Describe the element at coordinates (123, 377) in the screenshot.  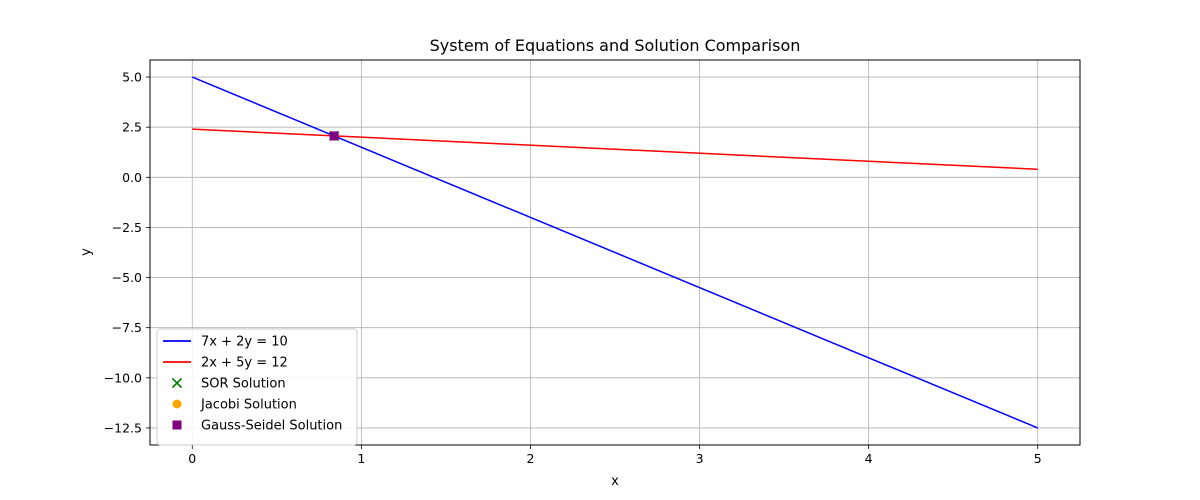
I see `y-tick-label: −10.0` at that location.